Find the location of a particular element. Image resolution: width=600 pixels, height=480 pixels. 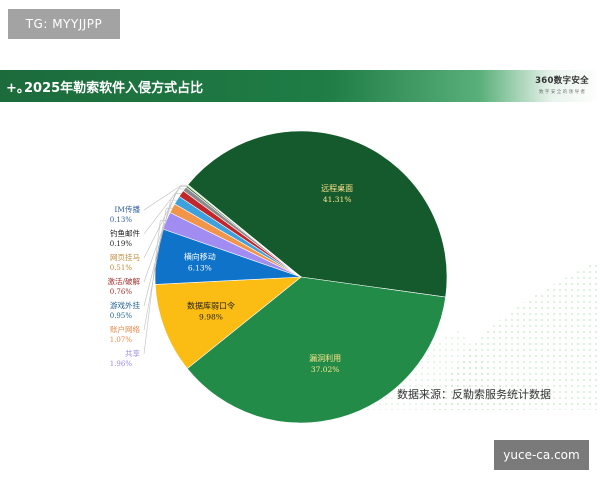

header-band: +。 2025年勒索软件入侵方式占比 is located at coordinates (300, 86).